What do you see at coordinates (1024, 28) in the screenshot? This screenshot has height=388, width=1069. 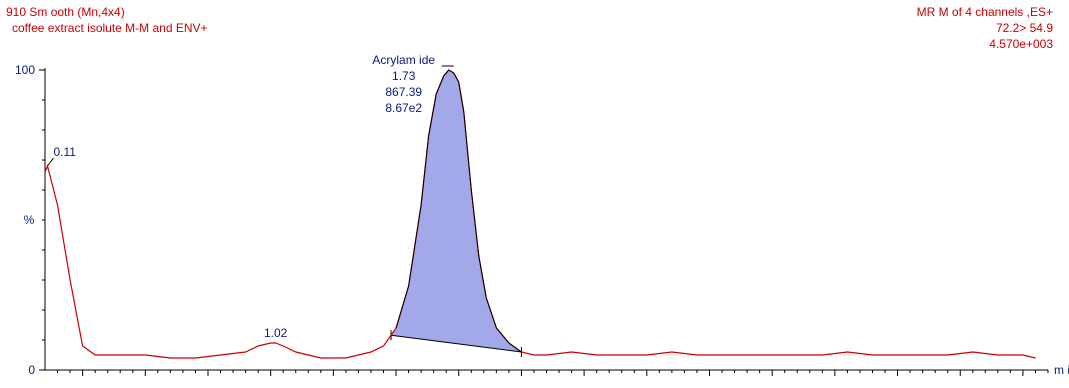 I see `header-right-line-2: 72.2> 54.9` at bounding box center [1024, 28].